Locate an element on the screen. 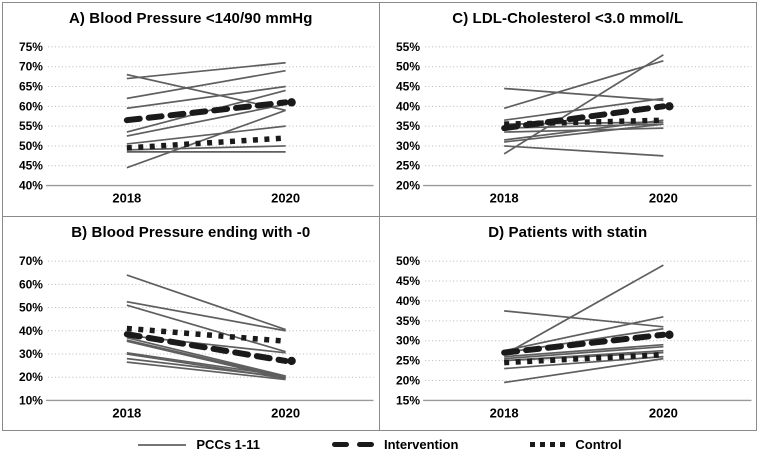  chart-title-d: D) Patients with statin is located at coordinates (568, 232).